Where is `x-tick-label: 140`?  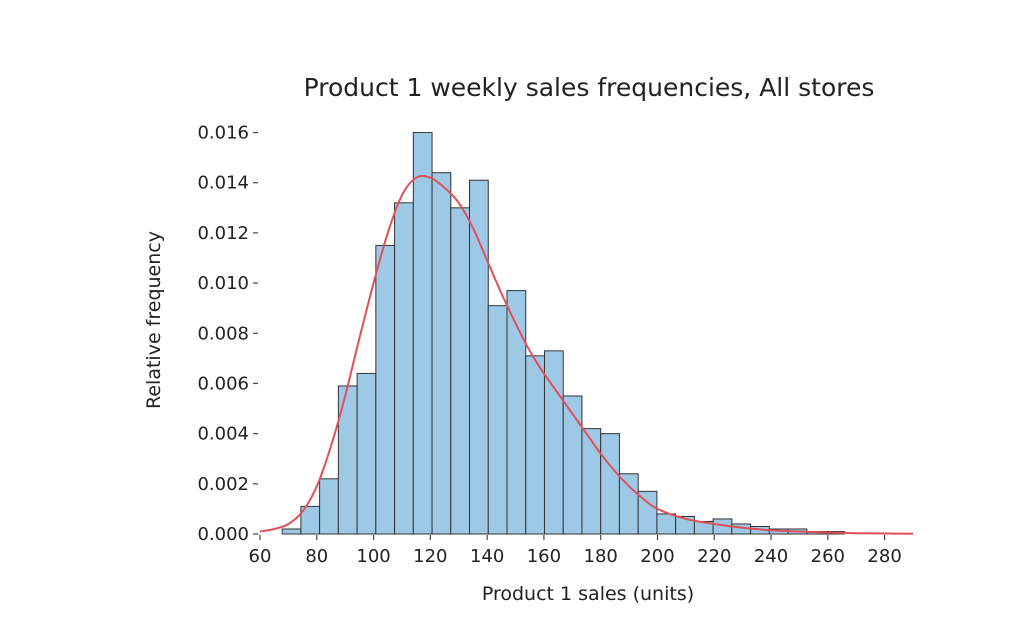 x-tick-label: 140 is located at coordinates (487, 556).